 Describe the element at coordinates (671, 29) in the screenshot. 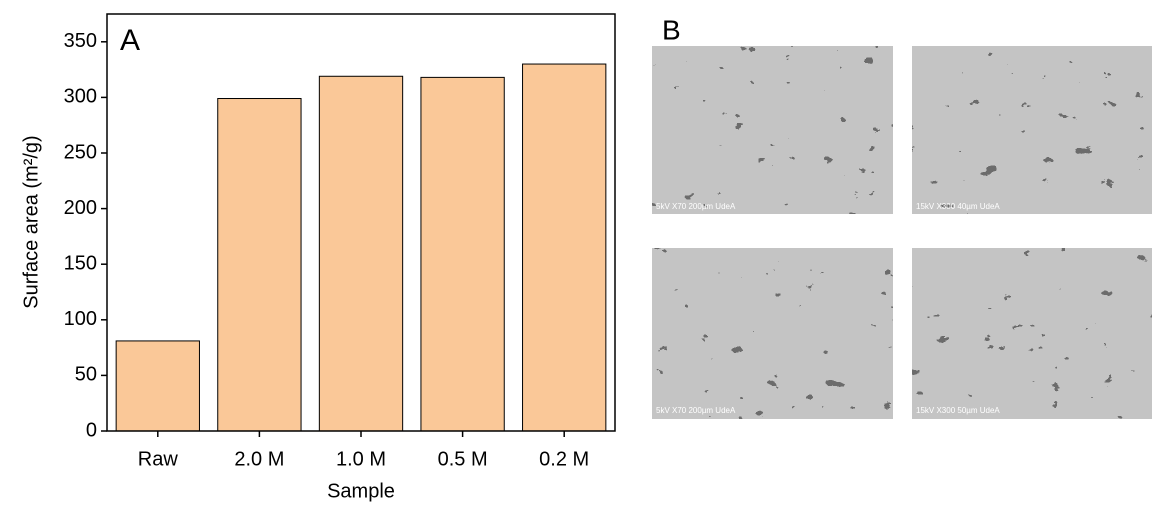

I see `panel-label: B` at that location.